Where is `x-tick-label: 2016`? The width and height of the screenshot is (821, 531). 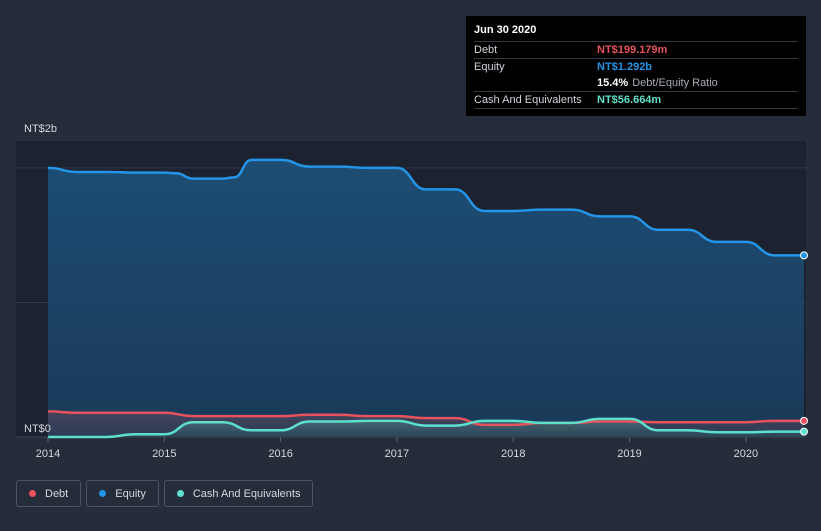 x-tick-label: 2016 is located at coordinates (280, 454).